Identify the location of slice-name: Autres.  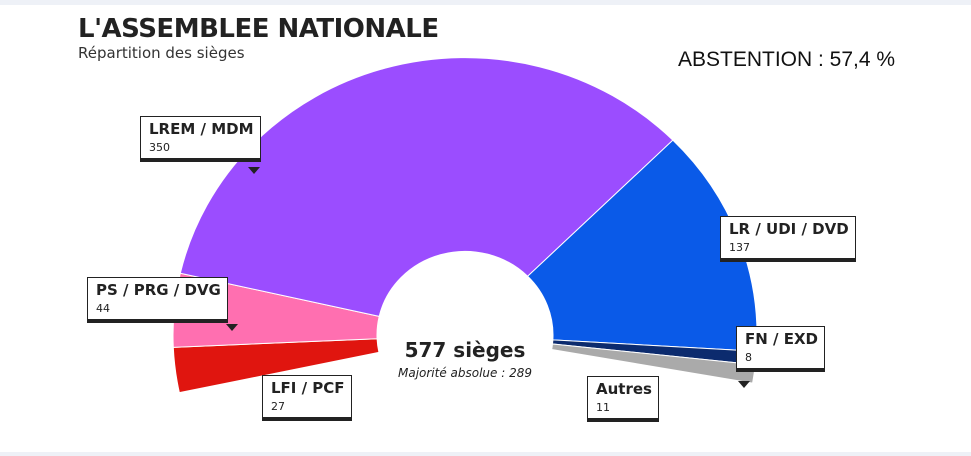
(624, 389).